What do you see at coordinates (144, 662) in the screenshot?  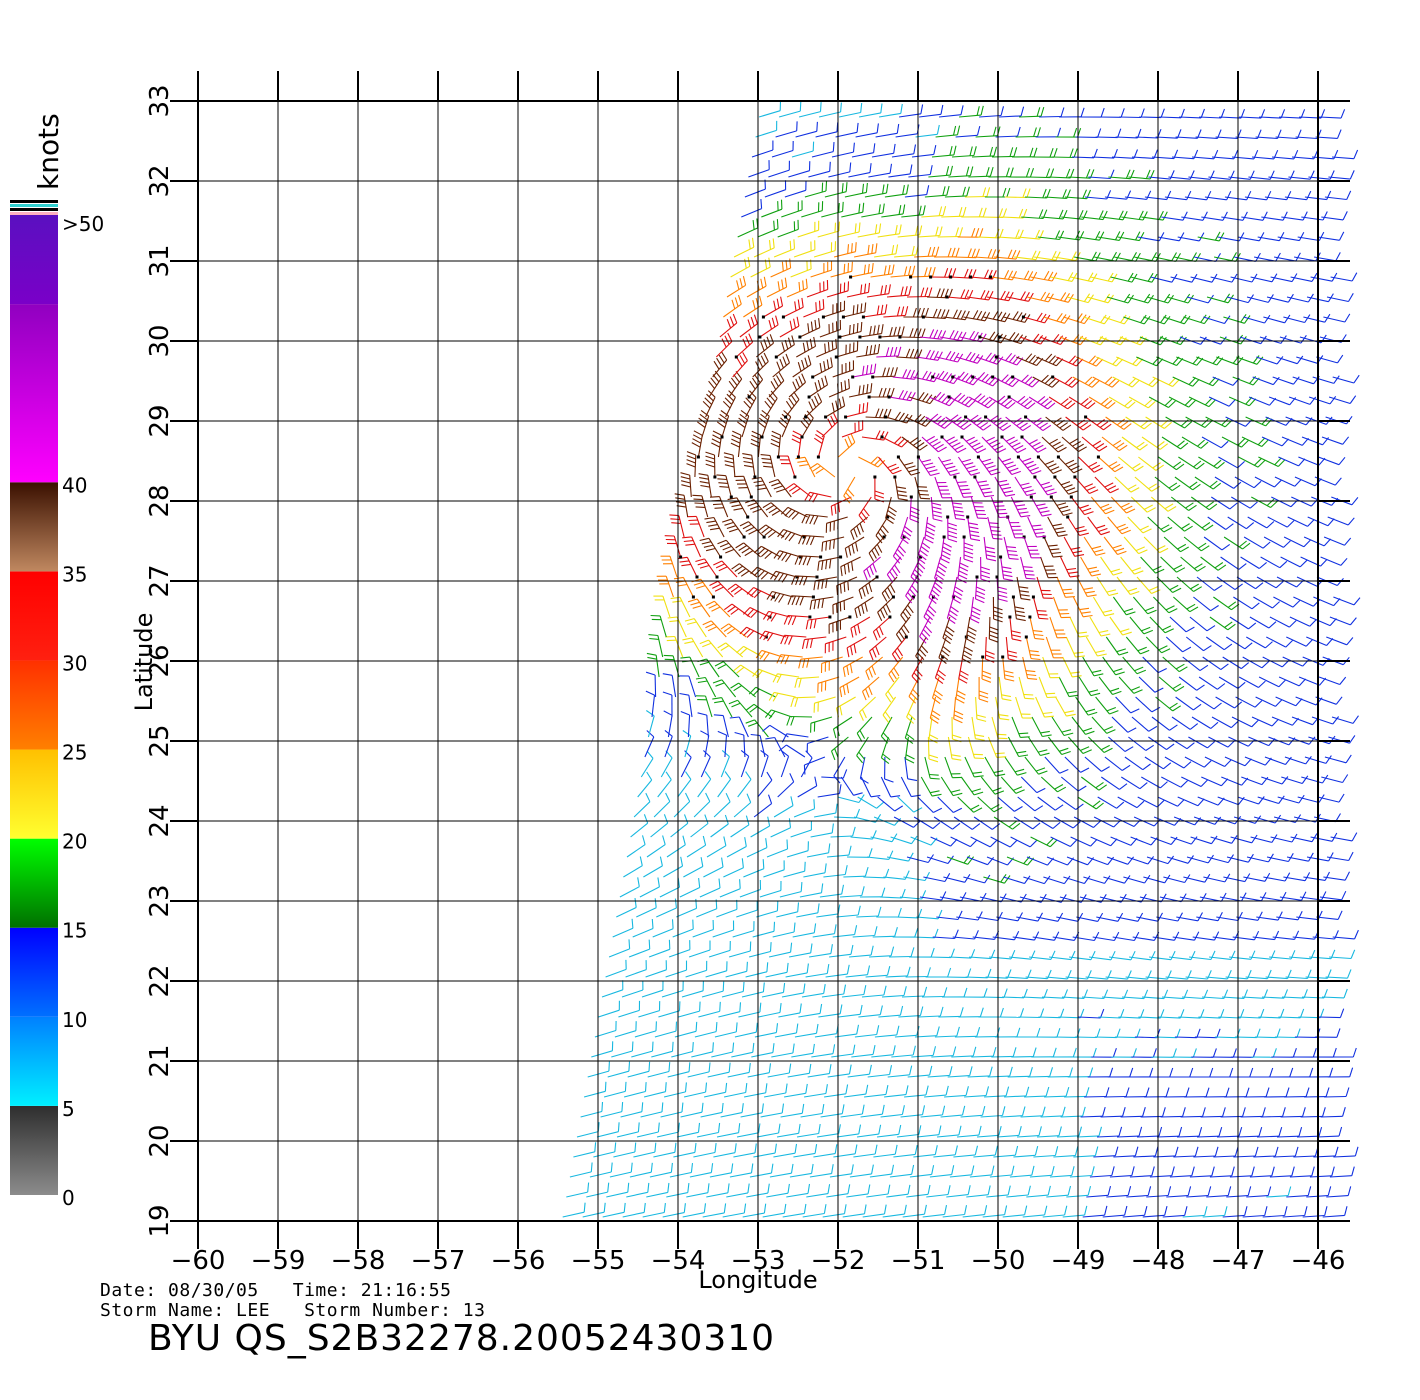 I see `y-axis-title: Latitude` at bounding box center [144, 662].